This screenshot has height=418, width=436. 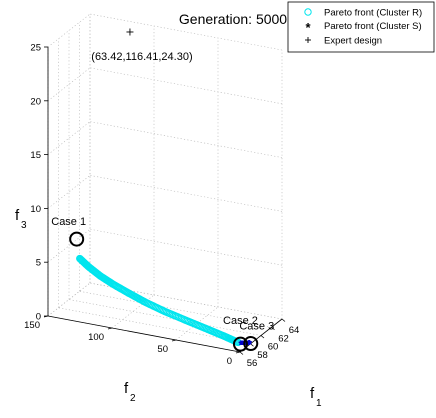 I want to click on x-tick-label: 64, so click(x=294, y=330).